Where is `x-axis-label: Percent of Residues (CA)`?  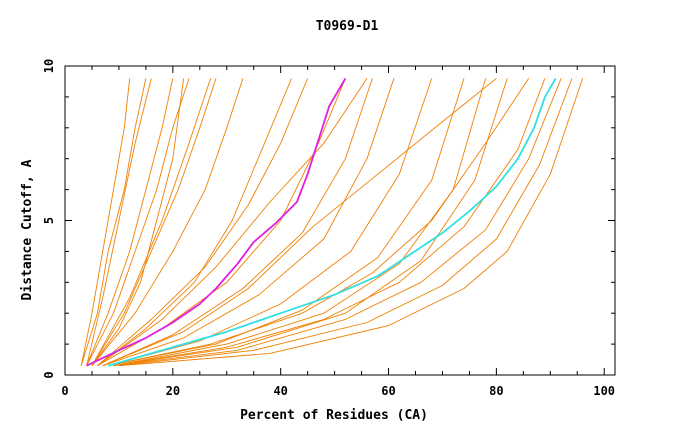
x-axis-label: Percent of Residues (CA) is located at coordinates (334, 415).